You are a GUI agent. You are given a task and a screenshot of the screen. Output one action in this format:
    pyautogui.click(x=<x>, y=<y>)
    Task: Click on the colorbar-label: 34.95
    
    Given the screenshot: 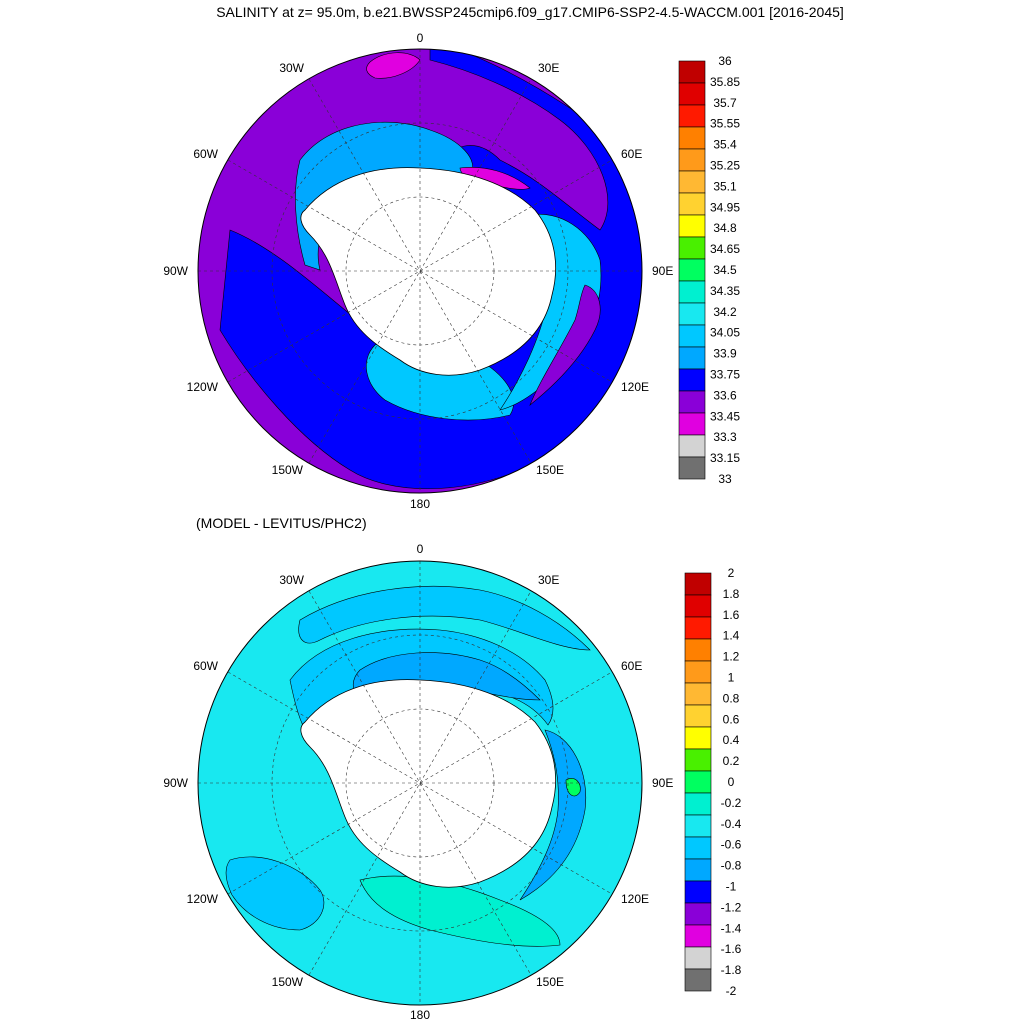 What is the action you would take?
    pyautogui.click(x=725, y=207)
    